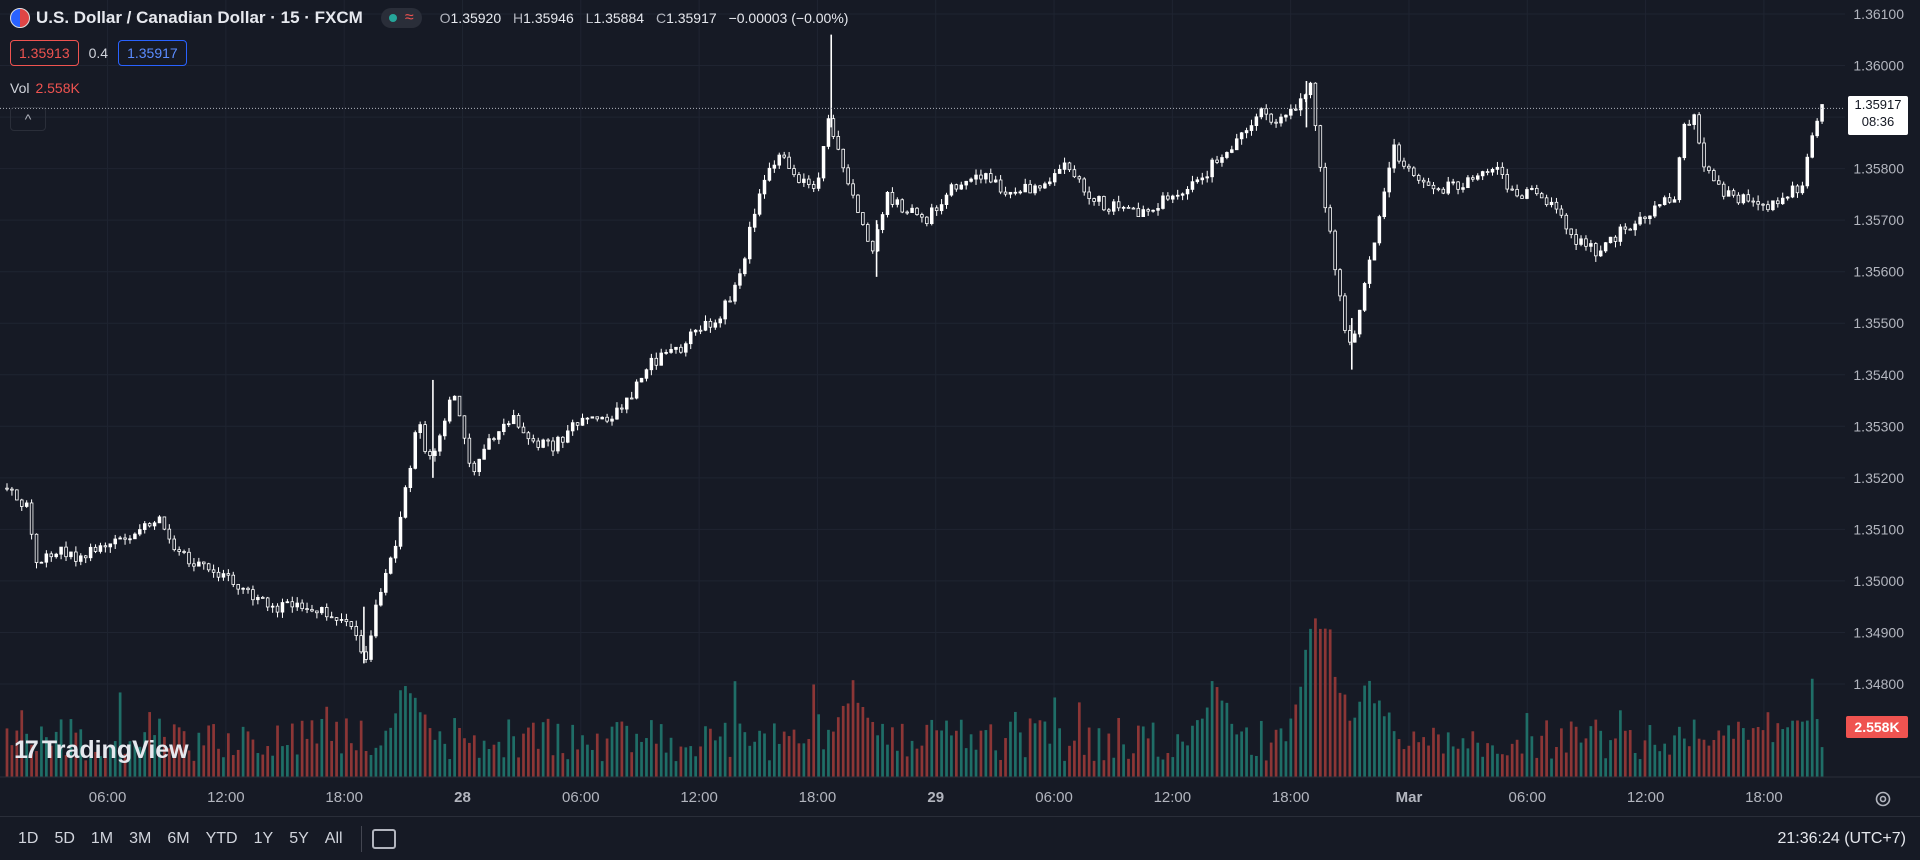 Image resolution: width=1920 pixels, height=860 pixels. Describe the element at coordinates (221, 838) in the screenshot. I see `range-ytd-button: YTD` at that location.